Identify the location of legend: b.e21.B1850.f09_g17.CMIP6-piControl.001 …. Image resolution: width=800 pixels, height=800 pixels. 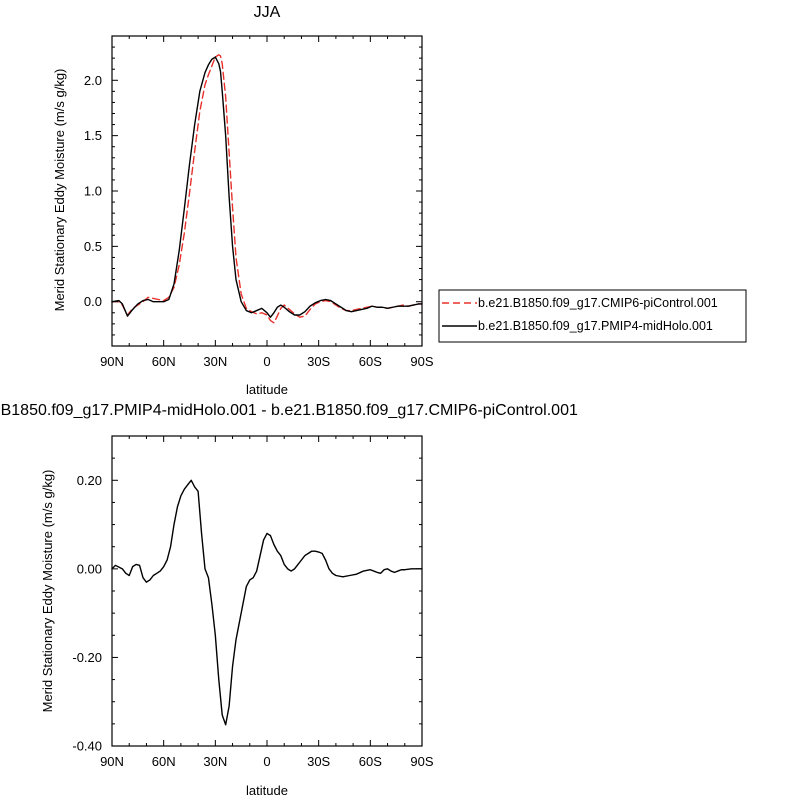
(592, 316).